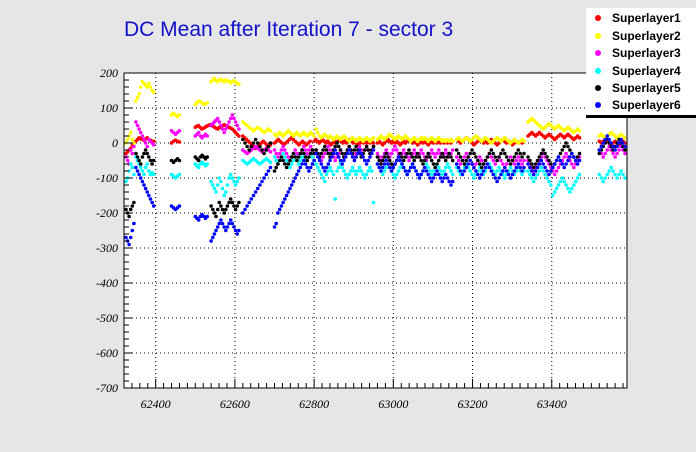 The width and height of the screenshot is (696, 452). What do you see at coordinates (115, 143) in the screenshot?
I see `y-tick-label: 0` at bounding box center [115, 143].